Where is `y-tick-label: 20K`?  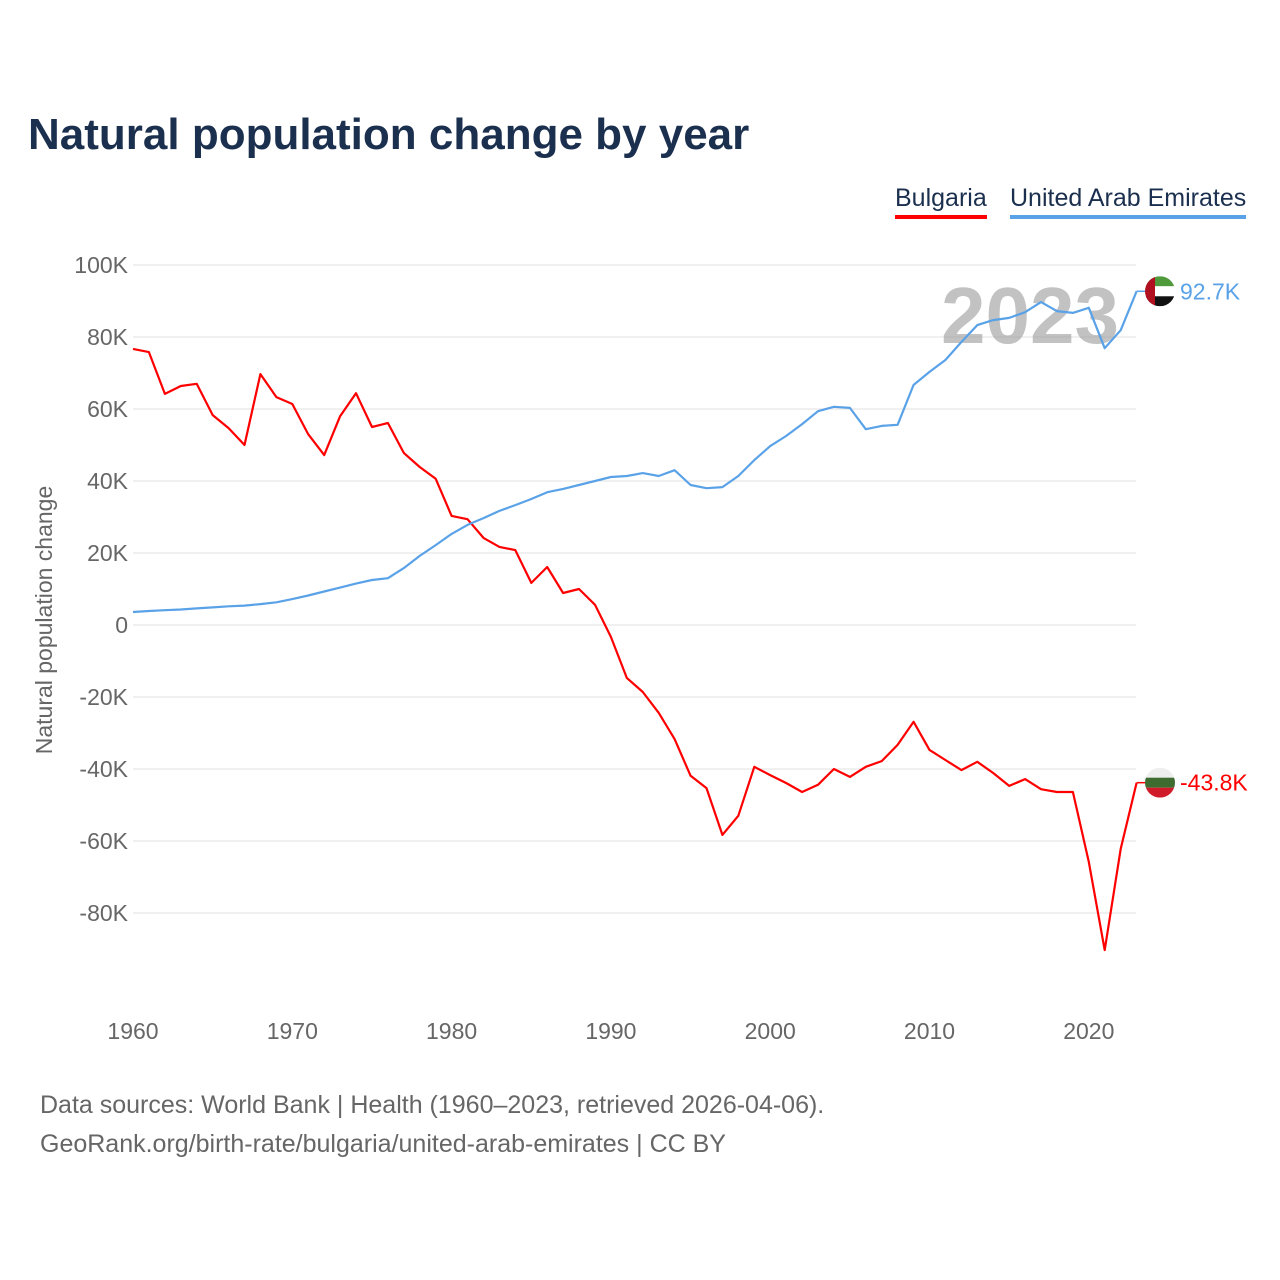 y-tick-label: 20K is located at coordinates (108, 553).